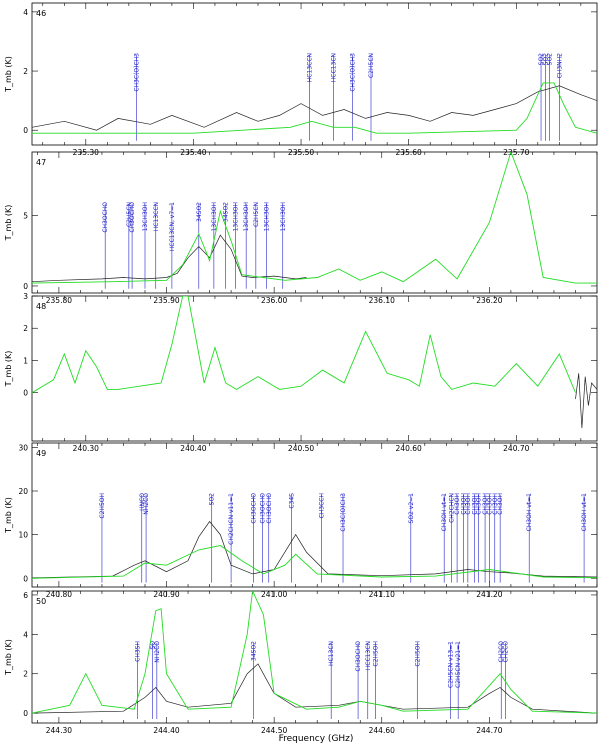 The height and width of the screenshot is (746, 600). I want to click on x-tick-label: 236.20, so click(489, 300).